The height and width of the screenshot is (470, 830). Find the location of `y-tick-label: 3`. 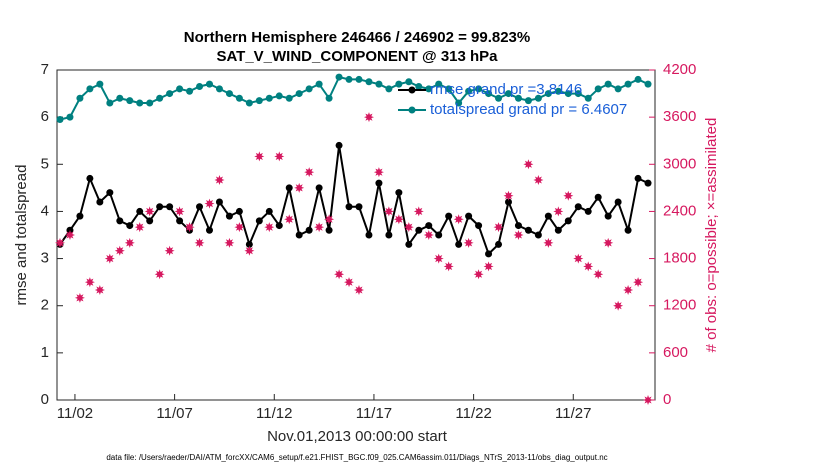

y-tick-label: 3 is located at coordinates (45, 258).